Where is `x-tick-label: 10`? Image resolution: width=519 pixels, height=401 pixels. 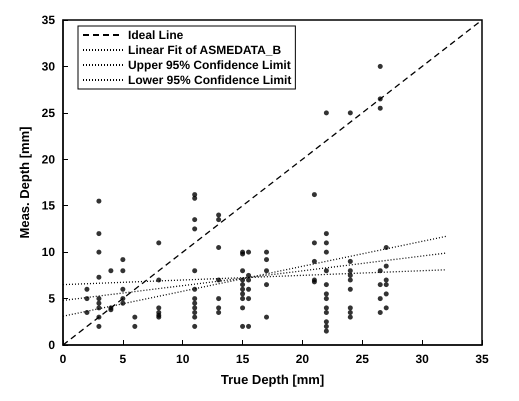
x-tick-label: 10 is located at coordinates (183, 359).